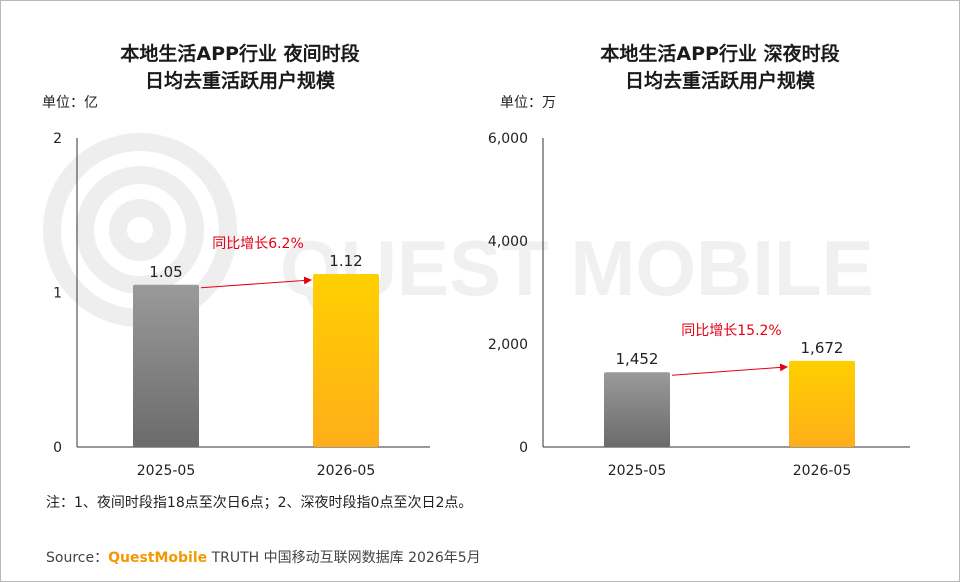  Describe the element at coordinates (57, 139) in the screenshot. I see `y-tick-label: 2` at that location.